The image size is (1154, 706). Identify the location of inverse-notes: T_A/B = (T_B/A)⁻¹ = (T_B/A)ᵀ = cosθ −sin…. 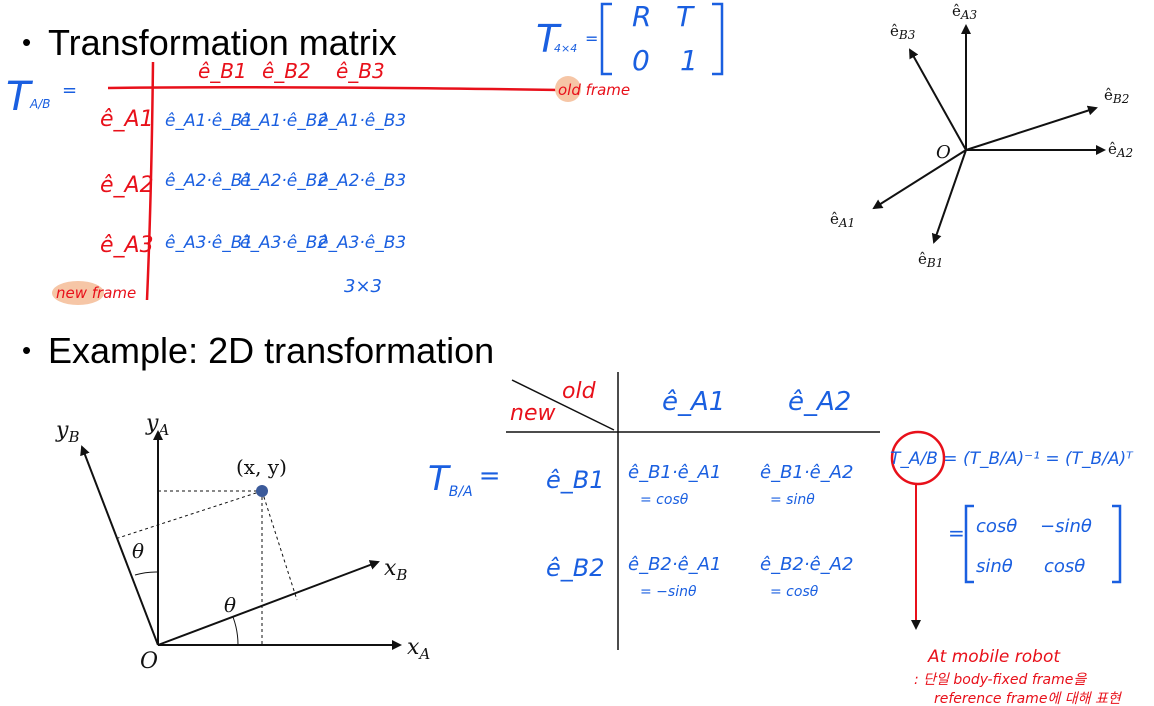
(1012, 568).